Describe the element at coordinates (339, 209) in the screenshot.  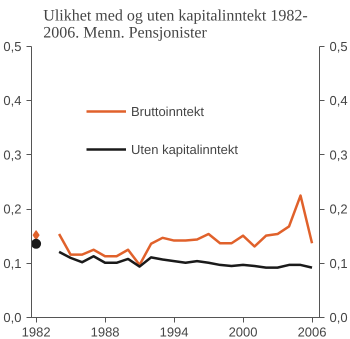
I see `y2-tick-label: 0,2` at that location.